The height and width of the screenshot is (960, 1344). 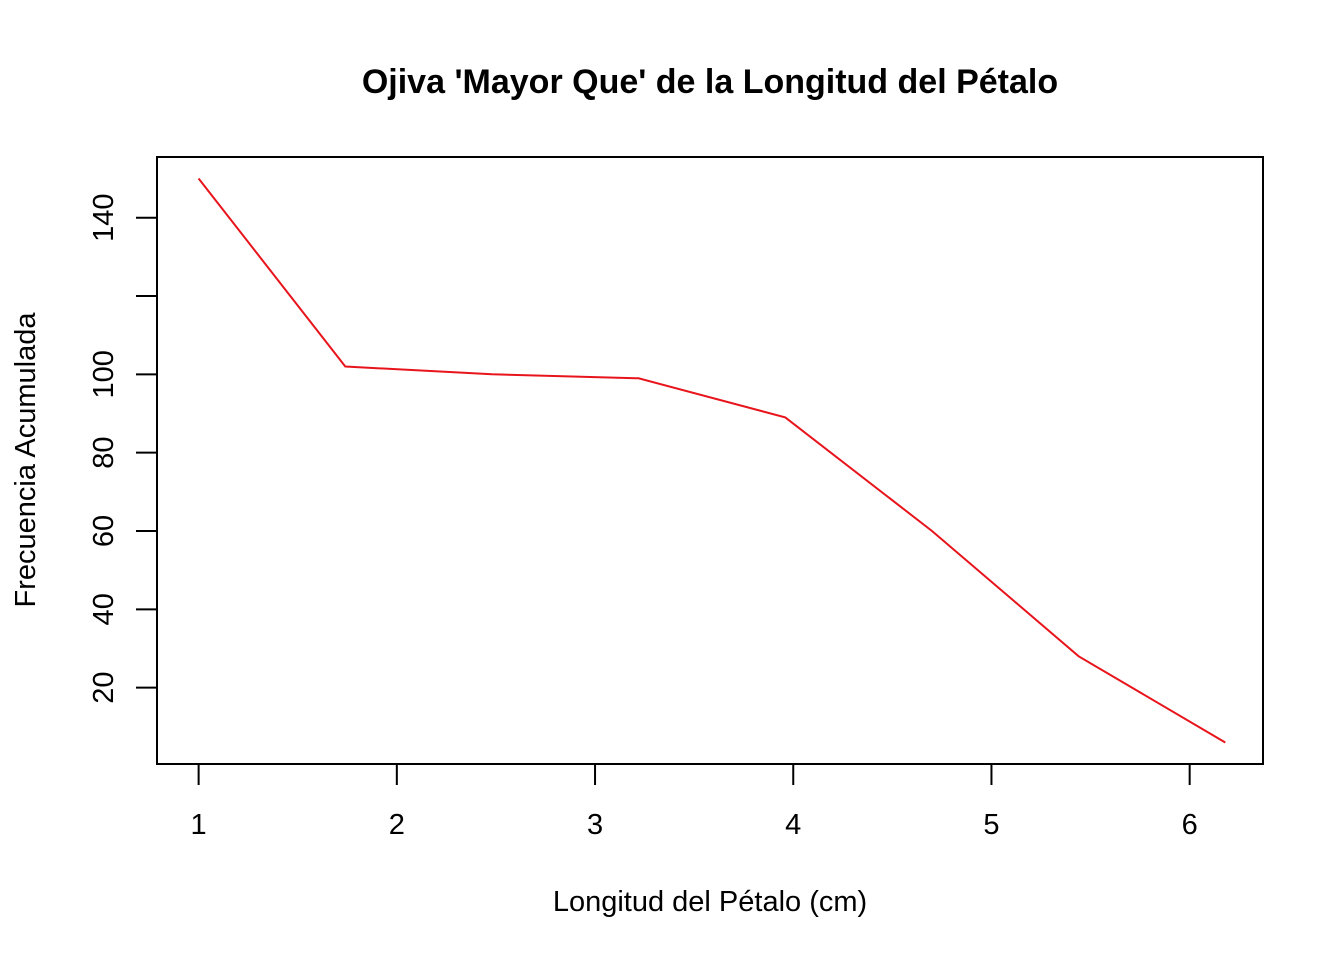 What do you see at coordinates (694, 802) in the screenshot?
I see `x-axis: 1 2 3 4 5 6` at bounding box center [694, 802].